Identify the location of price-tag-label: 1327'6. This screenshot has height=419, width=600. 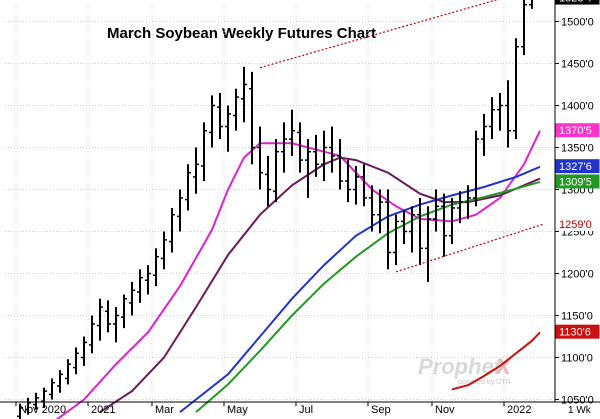
(575, 167).